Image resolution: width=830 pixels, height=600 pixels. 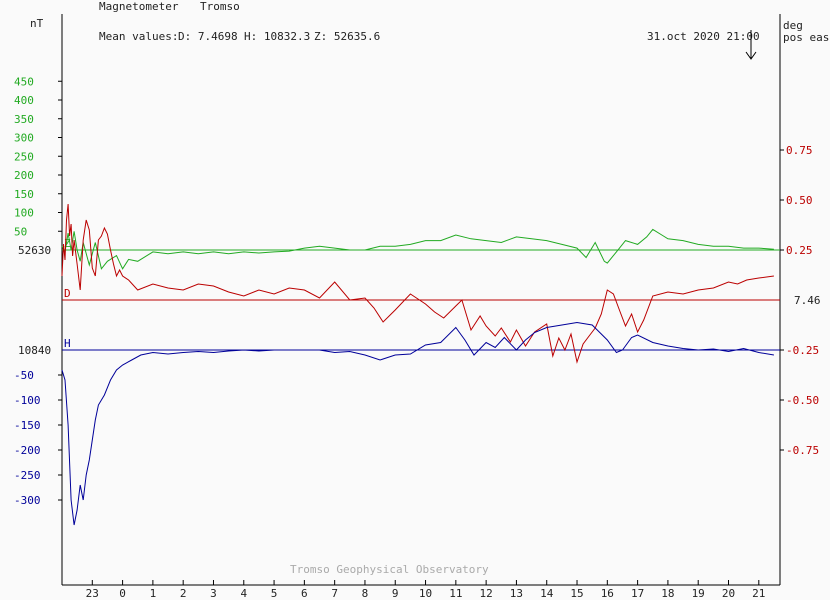 What do you see at coordinates (220, 6) in the screenshot?
I see `station-label: Tromso` at bounding box center [220, 6].